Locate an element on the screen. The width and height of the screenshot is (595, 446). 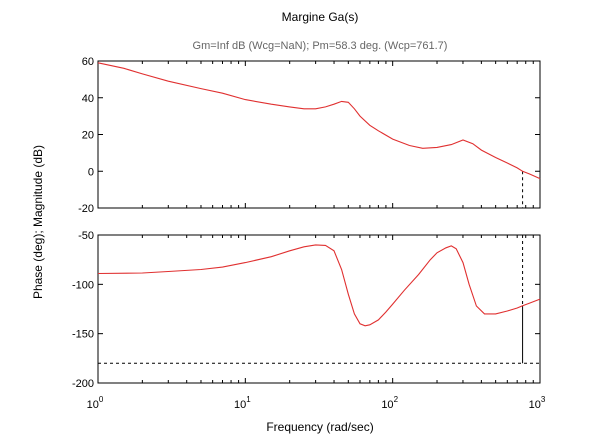
phase-ytick-label: -200 is located at coordinates (83, 384).